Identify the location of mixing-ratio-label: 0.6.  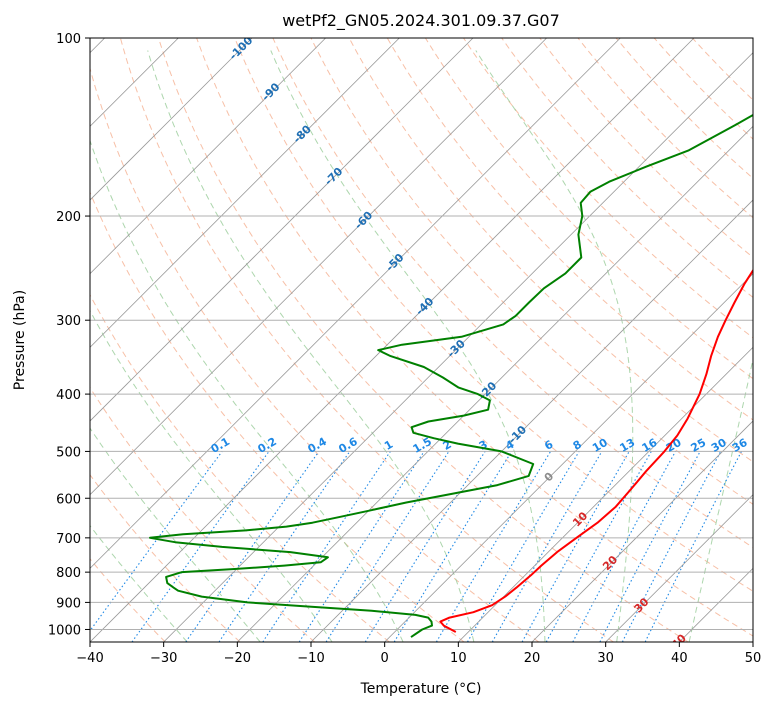
(348, 445).